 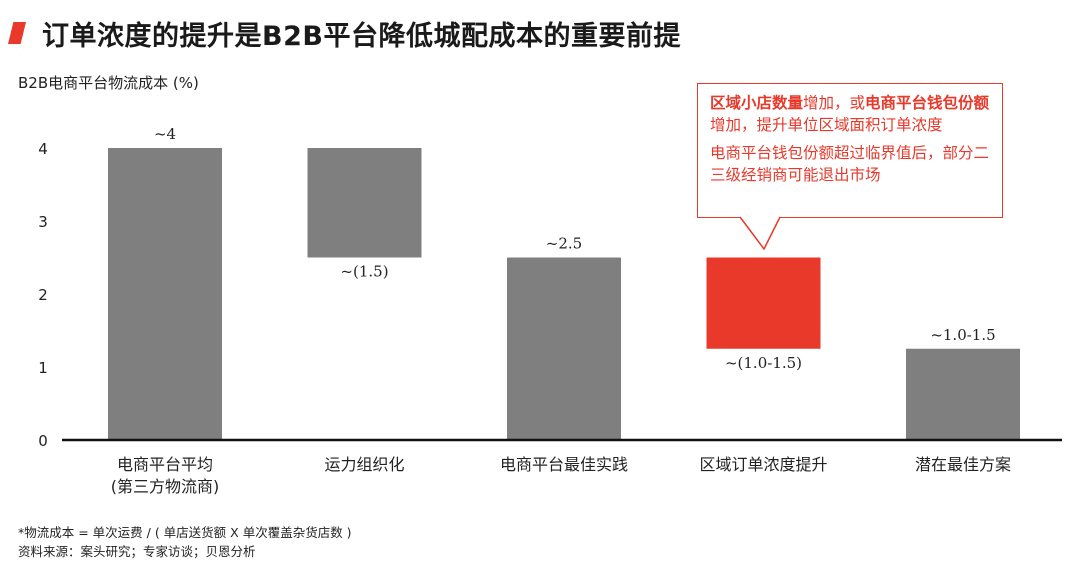 What do you see at coordinates (757, 103) in the screenshot?
I see `callout-emphasis: 区域小店数量` at bounding box center [757, 103].